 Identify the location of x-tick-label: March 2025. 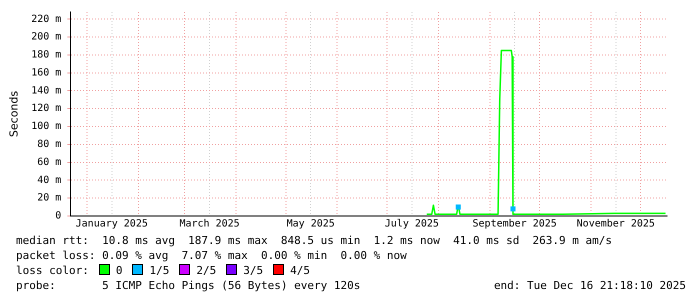
(209, 224).